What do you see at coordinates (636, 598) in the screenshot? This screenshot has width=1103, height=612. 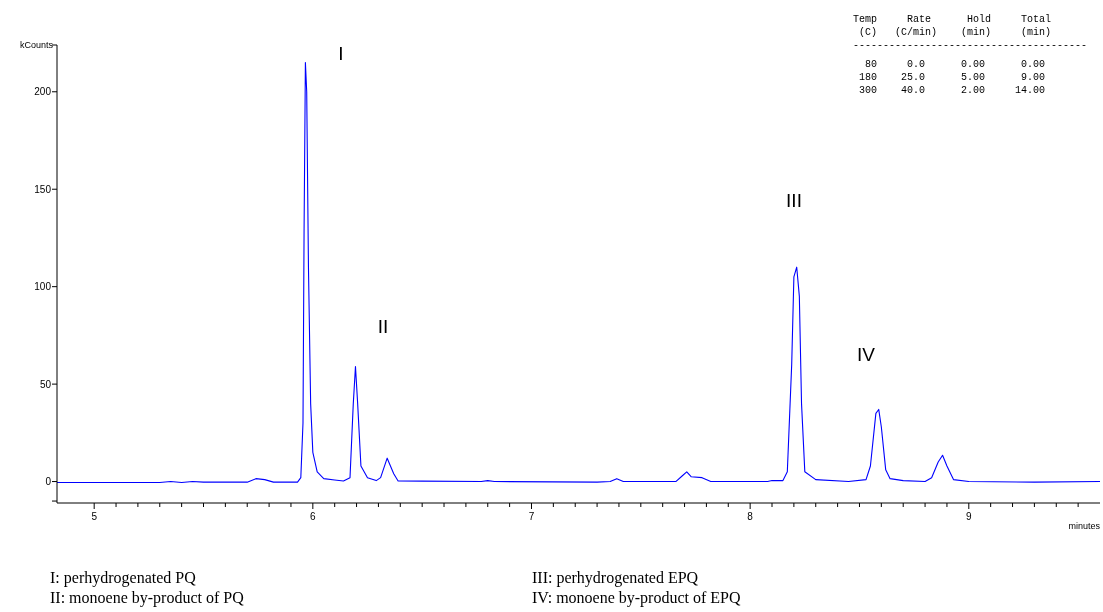 I see `text: IV: monoene by-product of EPQ` at bounding box center [636, 598].